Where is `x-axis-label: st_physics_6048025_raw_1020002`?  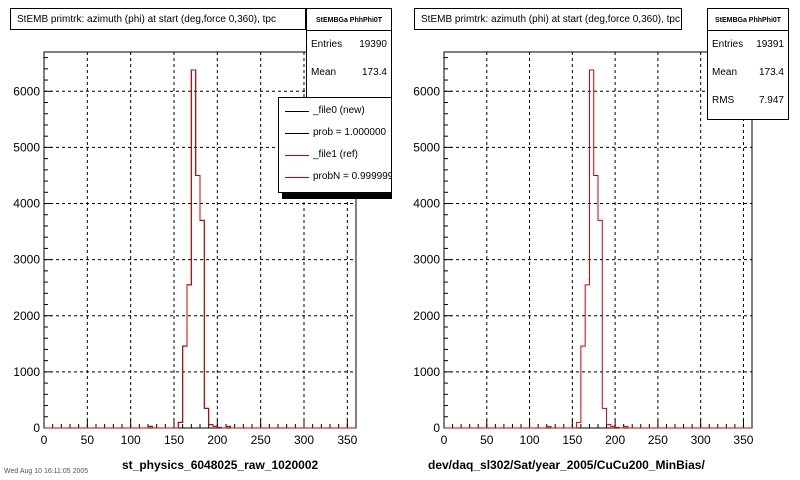
x-axis-label: st_physics_6048025_raw_1020002 is located at coordinates (220, 465).